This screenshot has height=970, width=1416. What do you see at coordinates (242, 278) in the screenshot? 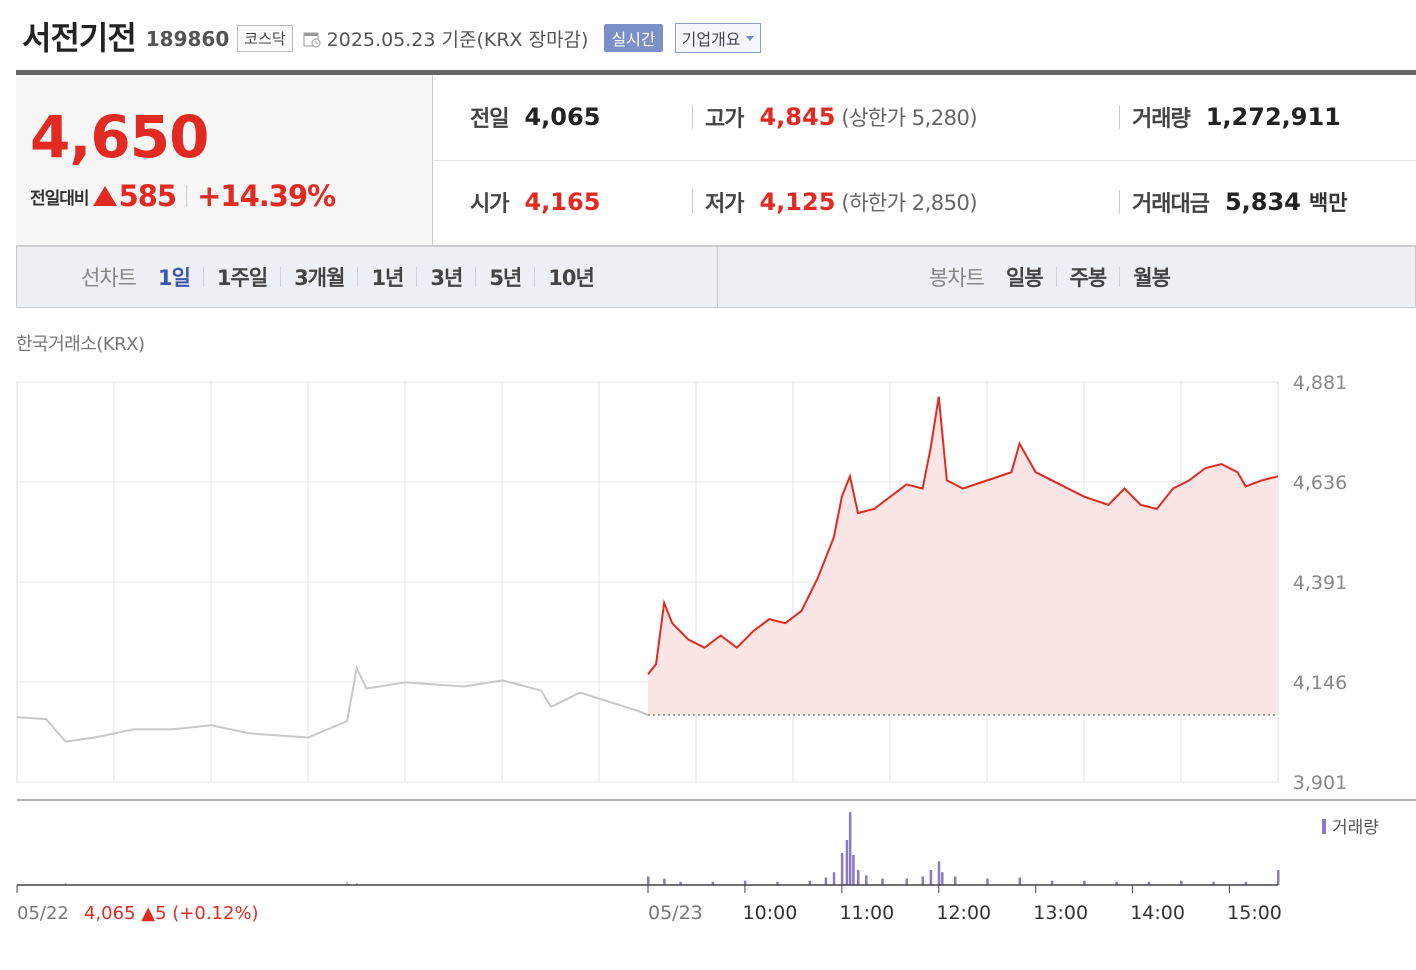
I see `tab-1w: 1주일` at bounding box center [242, 278].